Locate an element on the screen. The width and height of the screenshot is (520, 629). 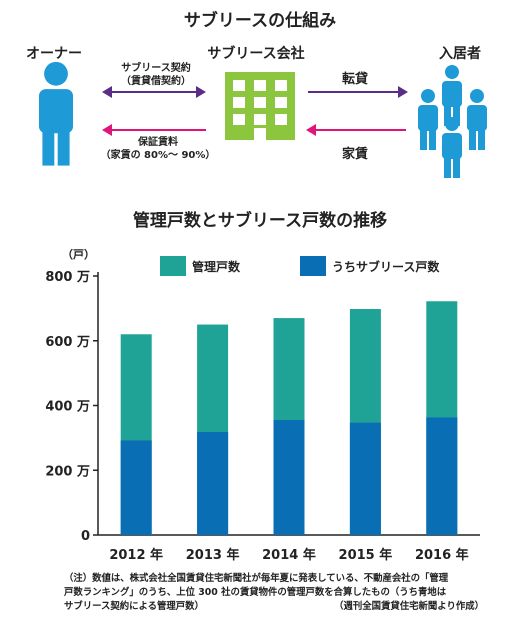
y-tick-label: 800 万 is located at coordinates (67, 277).